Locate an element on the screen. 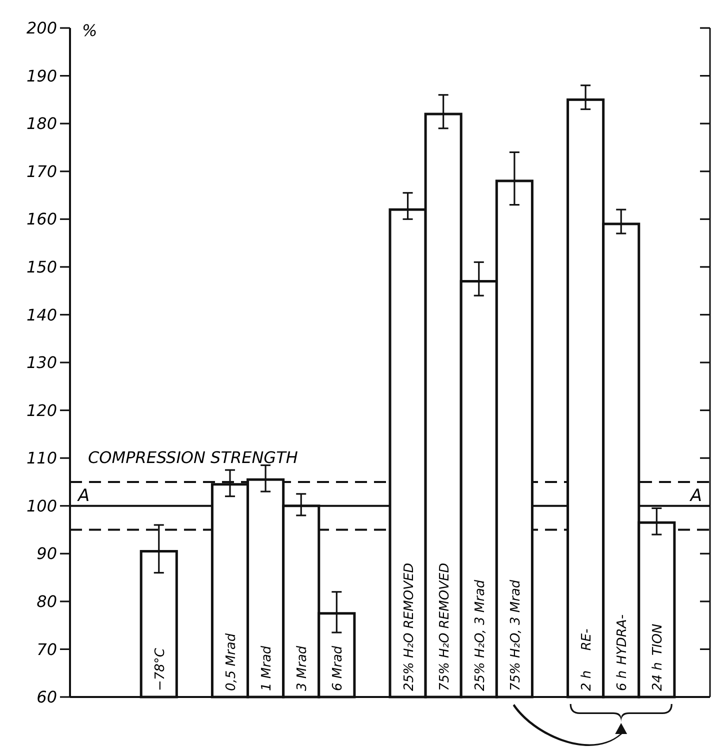 This screenshot has width=727, height=750. y-tick-label: 60 is located at coordinates (46, 697).